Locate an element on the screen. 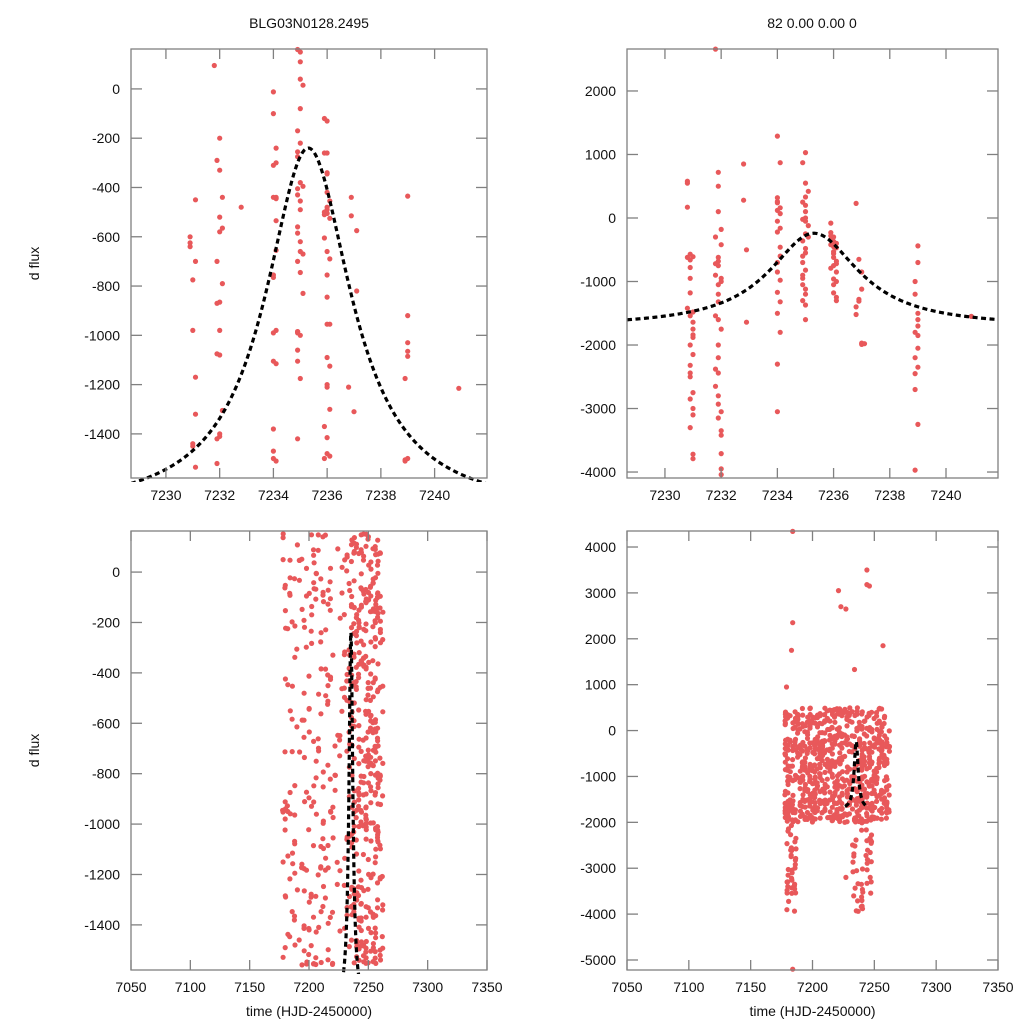  plot-area is located at coordinates (333, 752).